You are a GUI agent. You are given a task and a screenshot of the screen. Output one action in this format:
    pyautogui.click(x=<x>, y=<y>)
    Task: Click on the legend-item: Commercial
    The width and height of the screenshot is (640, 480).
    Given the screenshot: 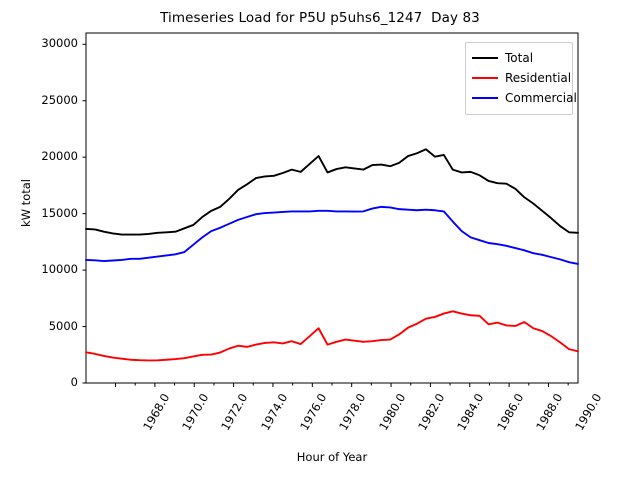 What is the action you would take?
    pyautogui.click(x=524, y=98)
    